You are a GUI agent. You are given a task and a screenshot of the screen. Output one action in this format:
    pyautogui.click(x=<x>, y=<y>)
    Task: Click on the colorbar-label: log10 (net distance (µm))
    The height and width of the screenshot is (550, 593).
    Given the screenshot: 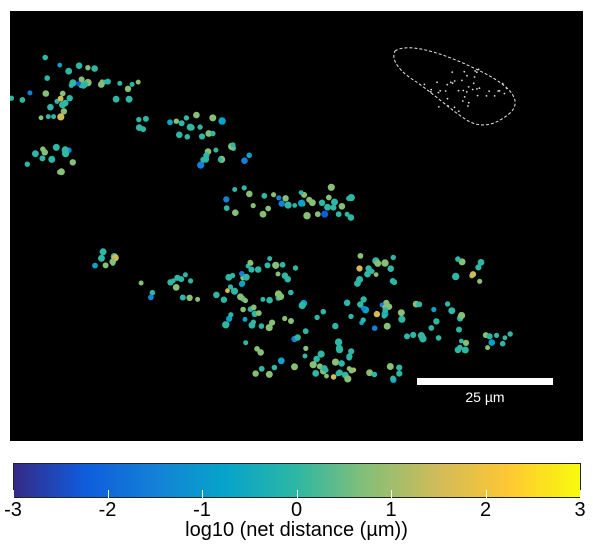 What is the action you would take?
    pyautogui.click(x=296, y=530)
    